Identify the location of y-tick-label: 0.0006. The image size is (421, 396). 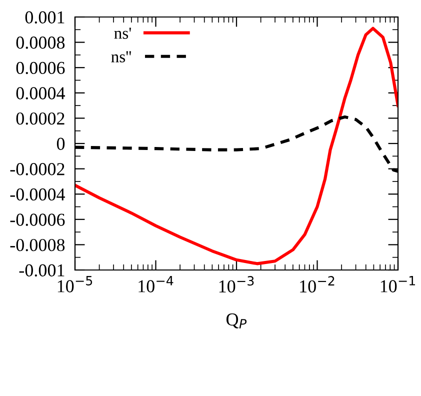
(40, 68).